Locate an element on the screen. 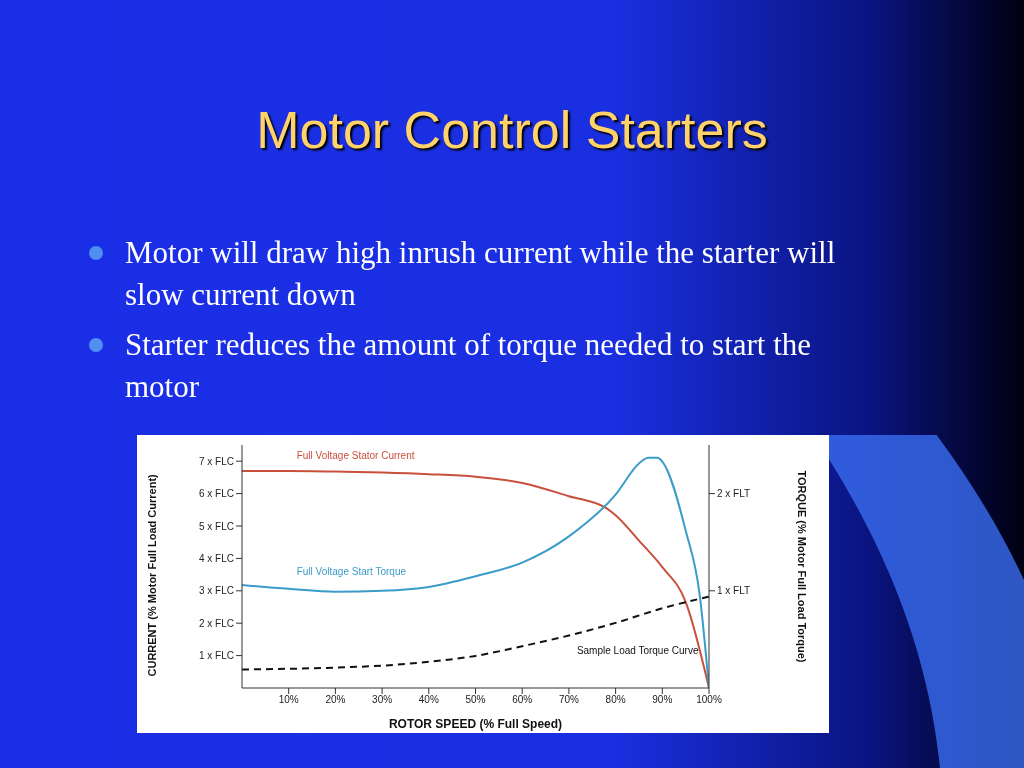 The height and width of the screenshot is (768, 1024). x-tick-label: 90% is located at coordinates (662, 700).